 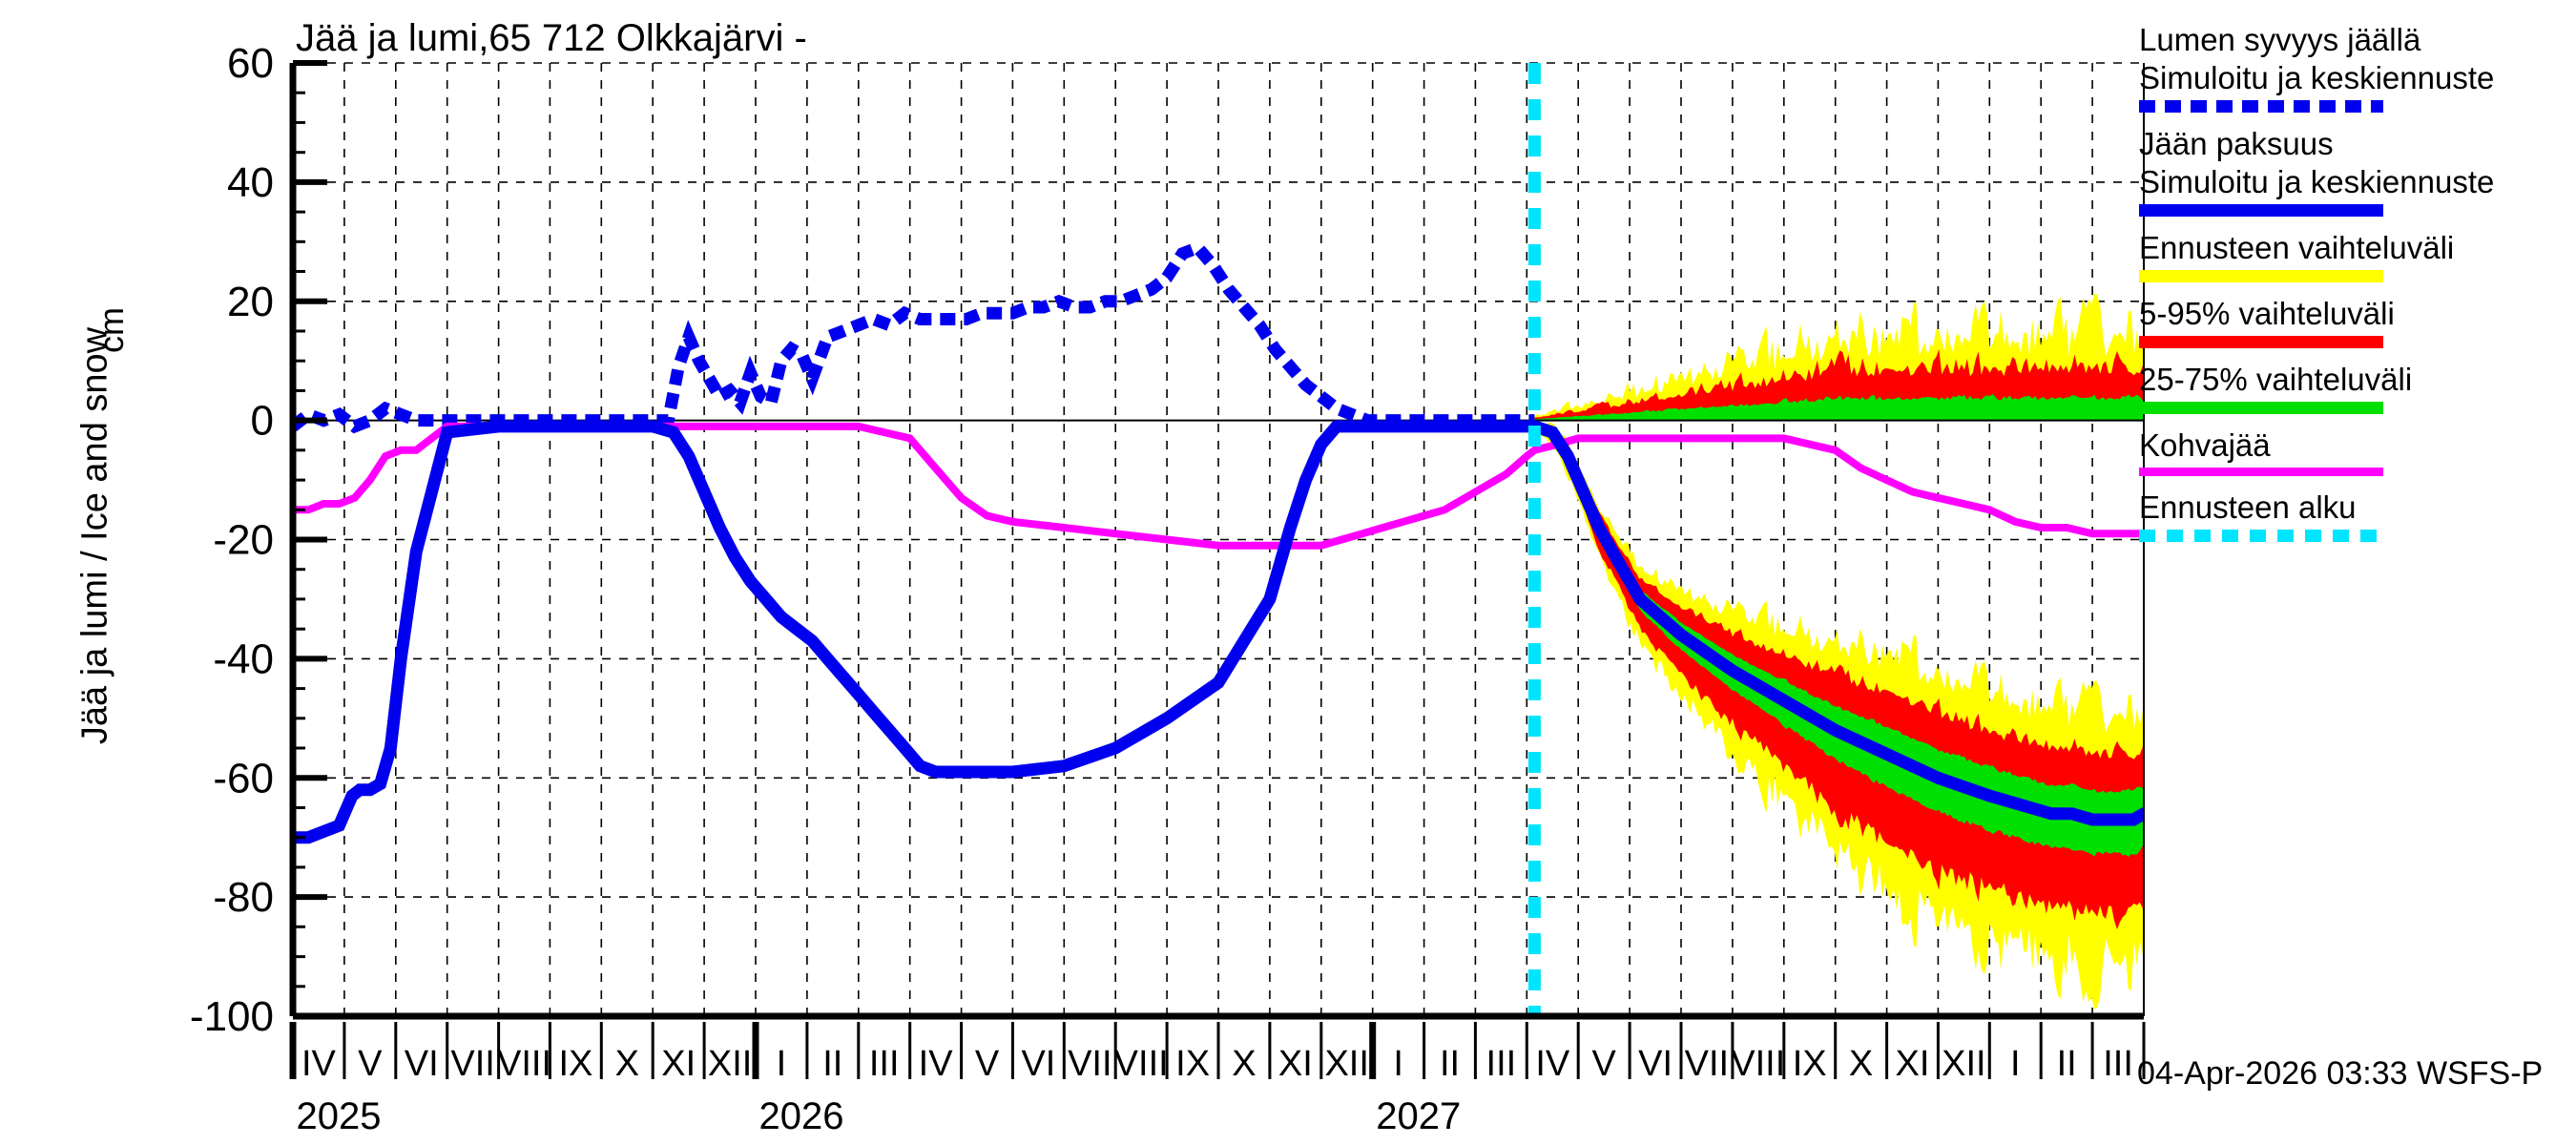 I want to click on y-axis-tick-label: -80, so click(x=243, y=897).